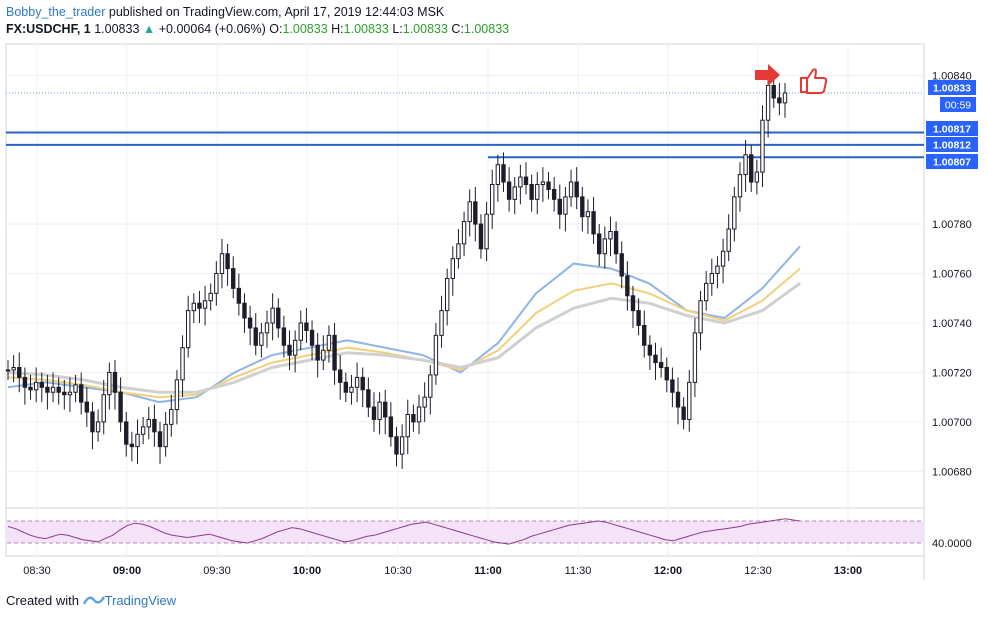  I want to click on price-tick-label: 1.00760, so click(952, 275).